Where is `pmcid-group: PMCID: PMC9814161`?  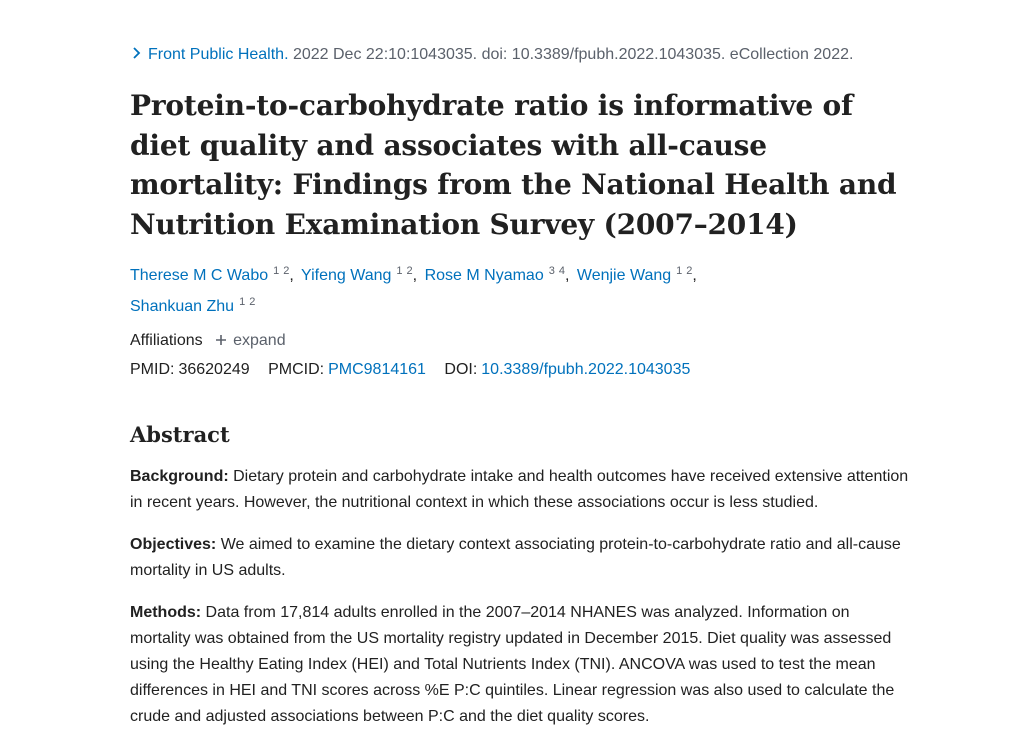 pmcid-group: PMCID: PMC9814161 is located at coordinates (347, 369).